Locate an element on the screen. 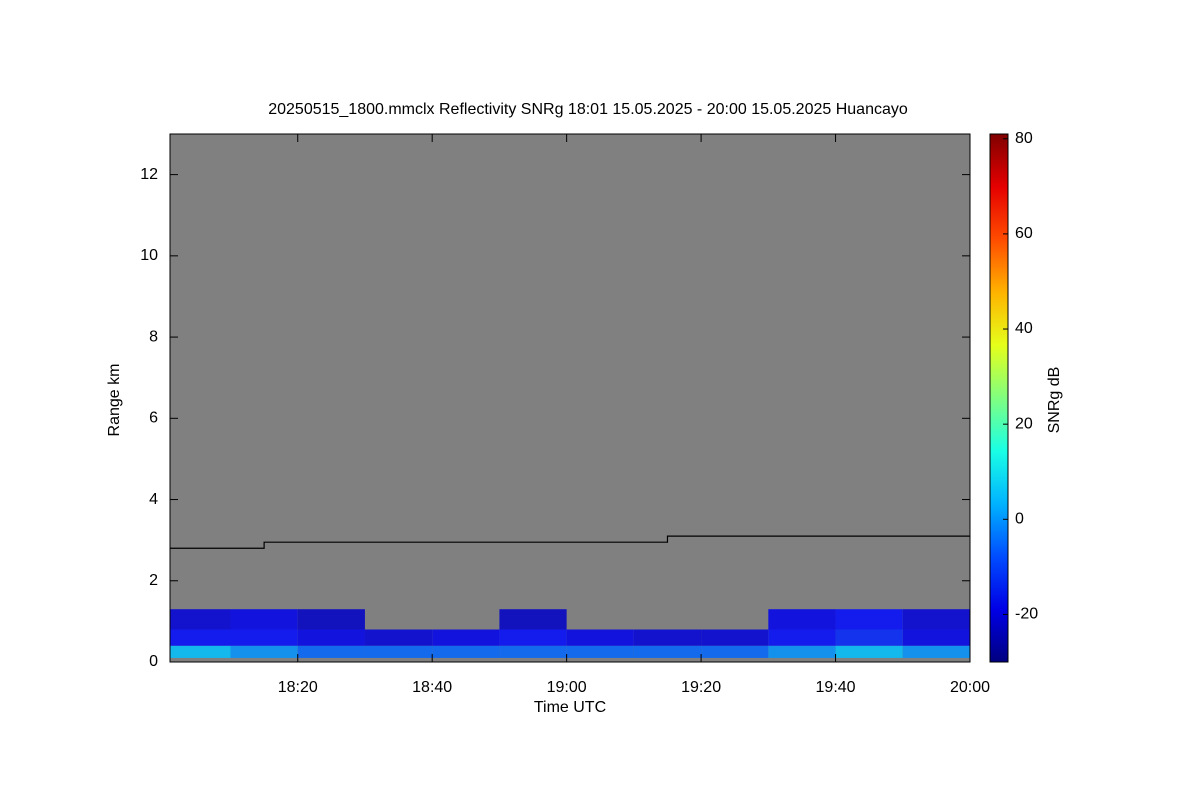 The width and height of the screenshot is (1200, 805). colorbar-tick-label: 80 is located at coordinates (1024, 138).